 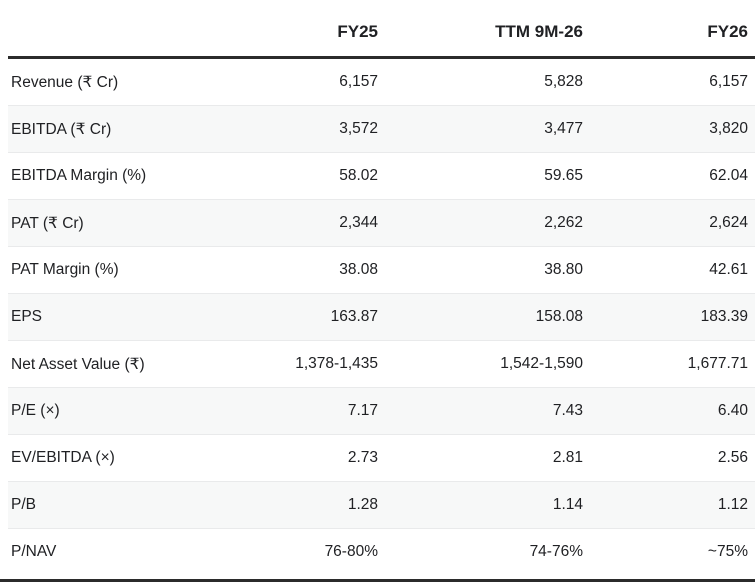 What do you see at coordinates (727, 551) in the screenshot?
I see `cell-fy26: ~75%` at bounding box center [727, 551].